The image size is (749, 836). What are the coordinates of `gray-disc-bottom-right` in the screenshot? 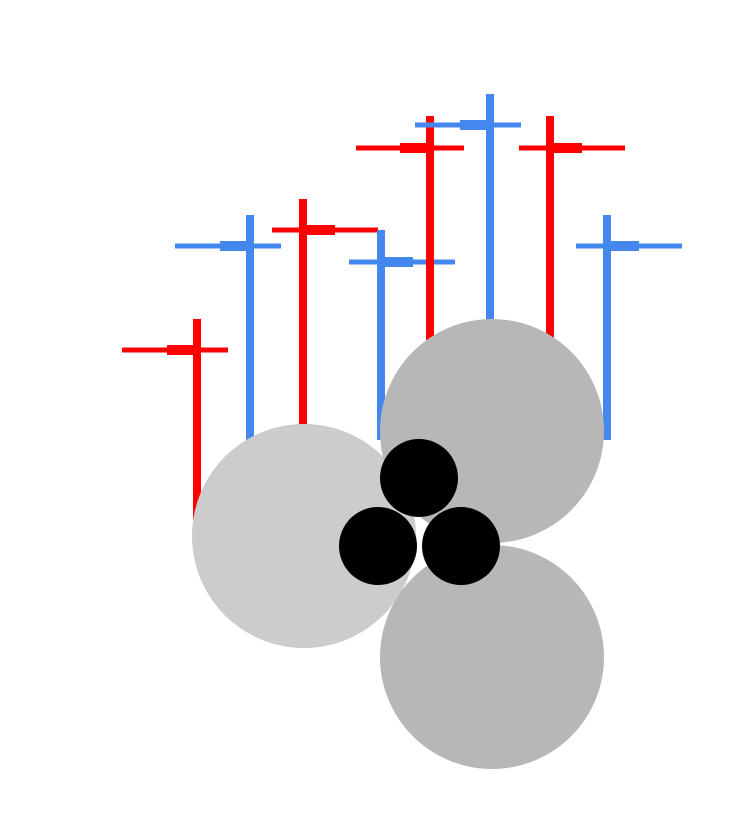 It's located at (492, 657).